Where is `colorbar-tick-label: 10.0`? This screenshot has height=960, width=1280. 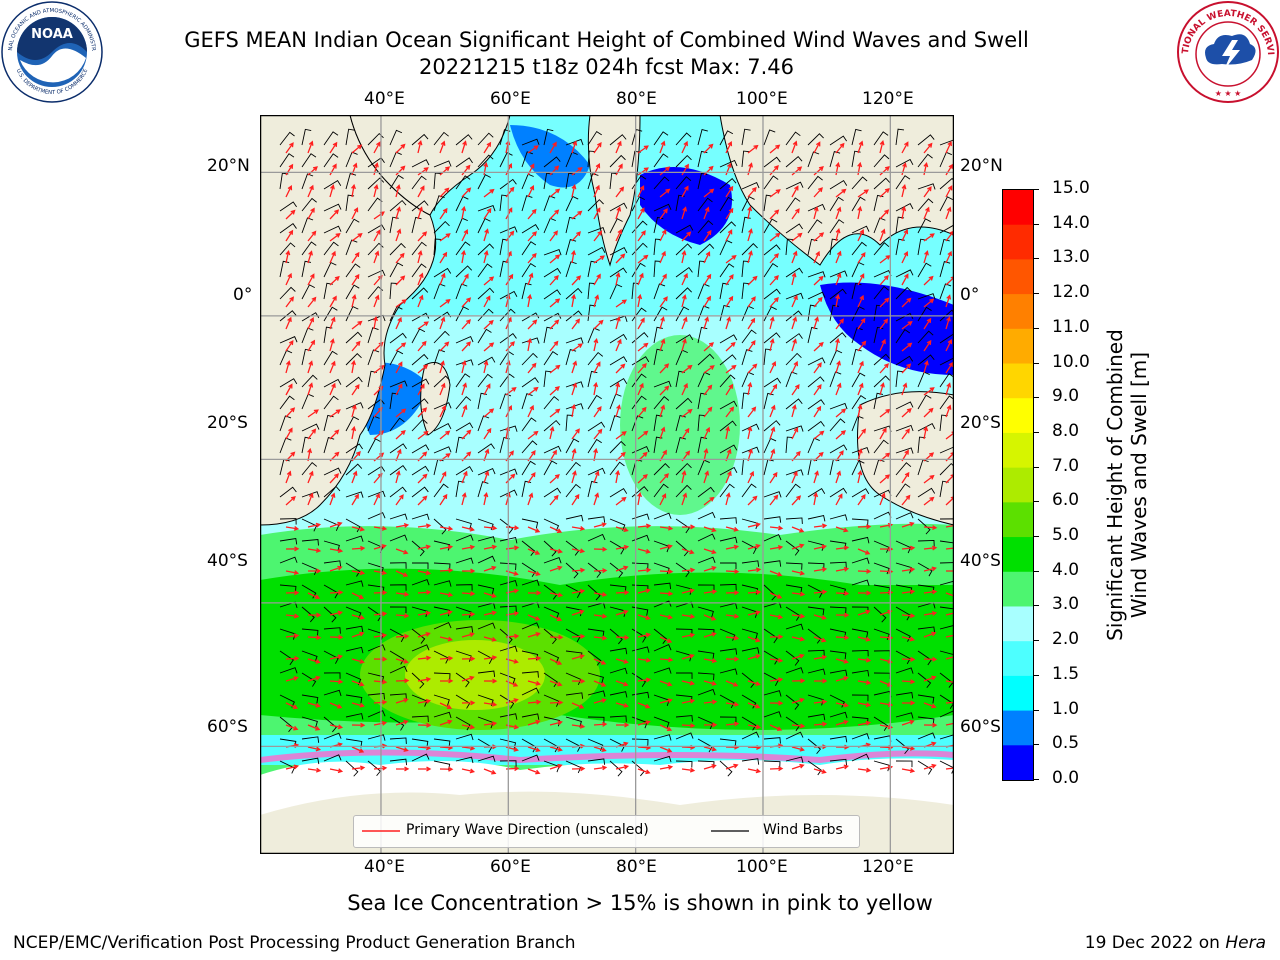
colorbar-tick-label: 10.0 is located at coordinates (1071, 361).